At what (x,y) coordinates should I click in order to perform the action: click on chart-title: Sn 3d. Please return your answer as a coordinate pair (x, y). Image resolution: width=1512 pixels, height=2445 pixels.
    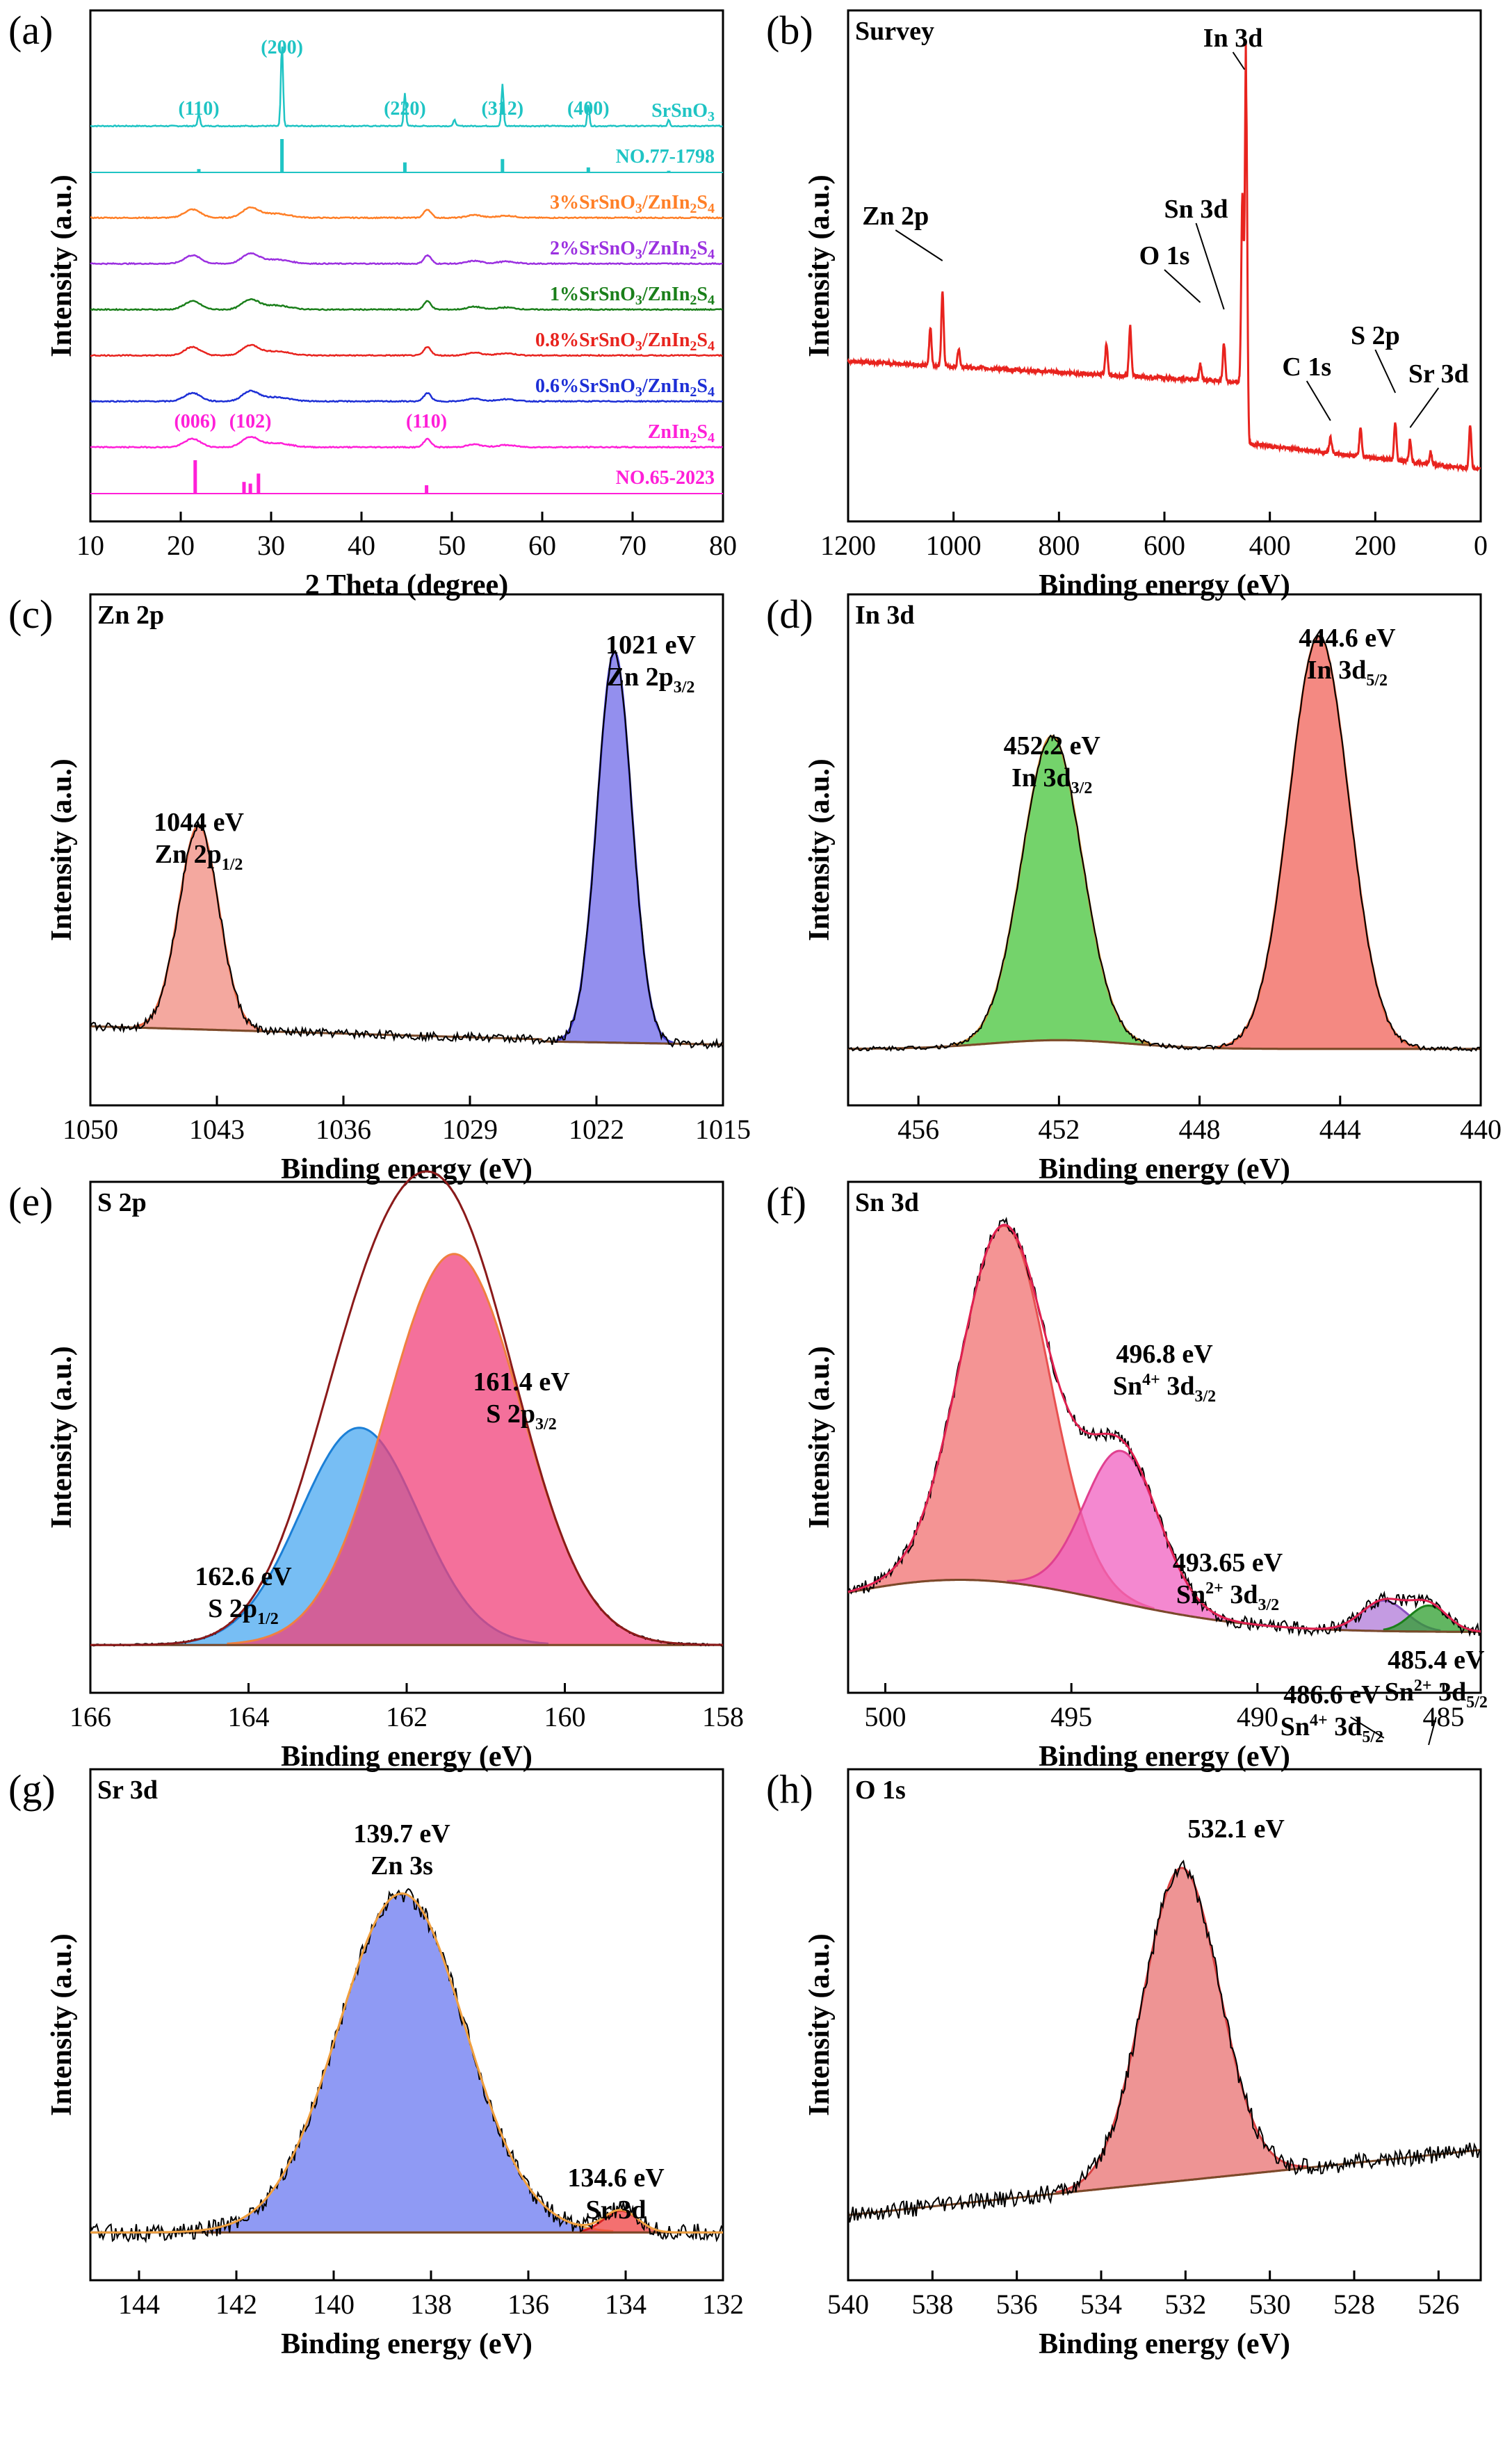
    Looking at the image, I should click on (887, 1202).